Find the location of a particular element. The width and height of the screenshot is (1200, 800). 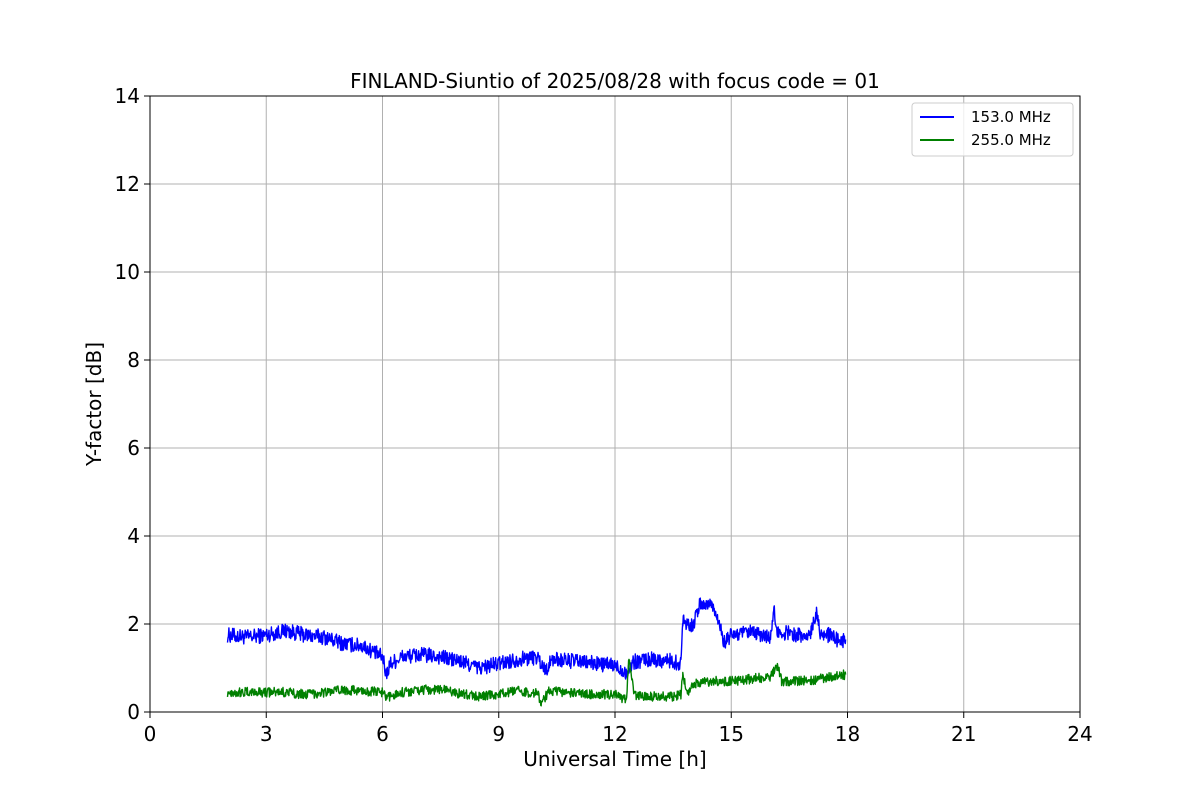

legend-label: 255.0 MHz is located at coordinates (1011, 140).